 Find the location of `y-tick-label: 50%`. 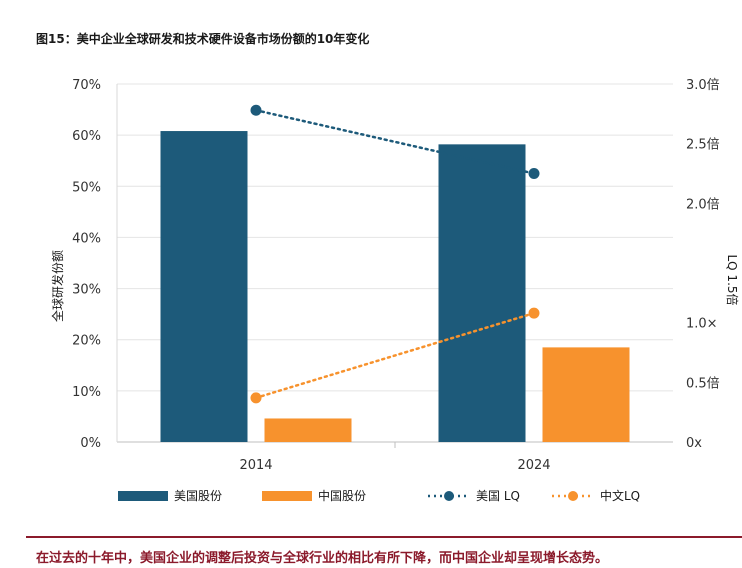

y-tick-label: 50% is located at coordinates (86, 187).